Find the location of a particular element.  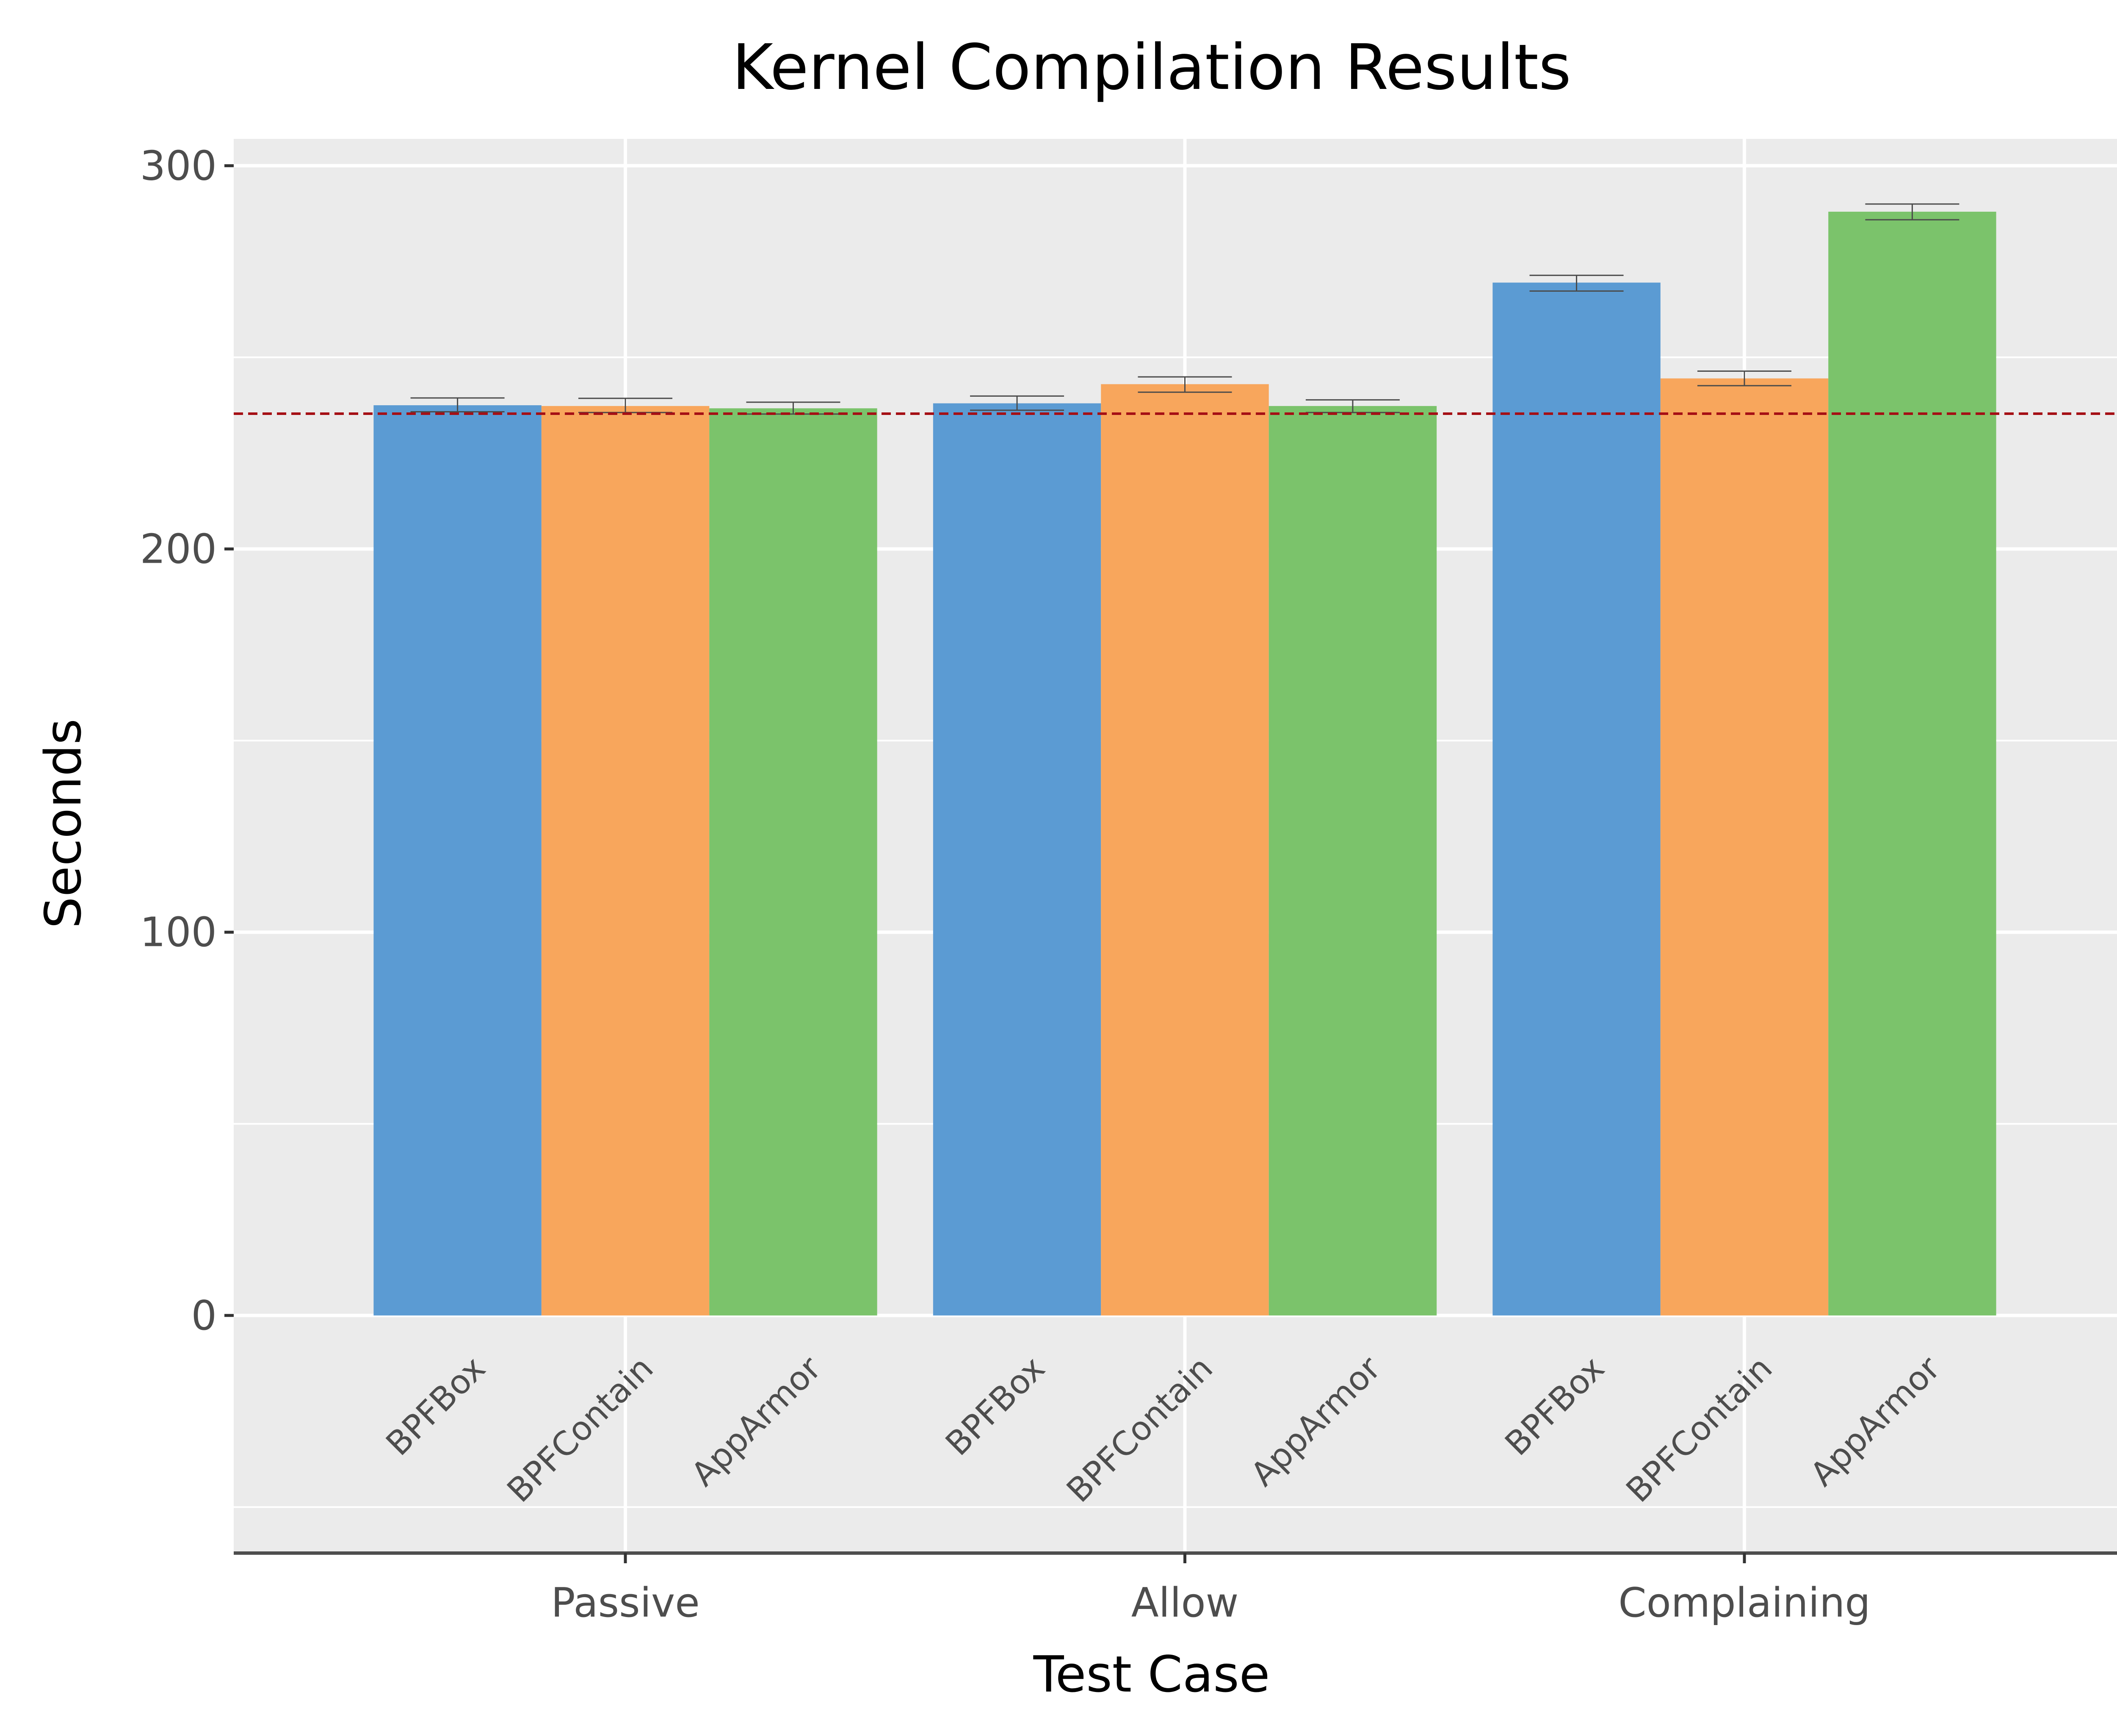

y-tick-label: 0 is located at coordinates (204, 1316).